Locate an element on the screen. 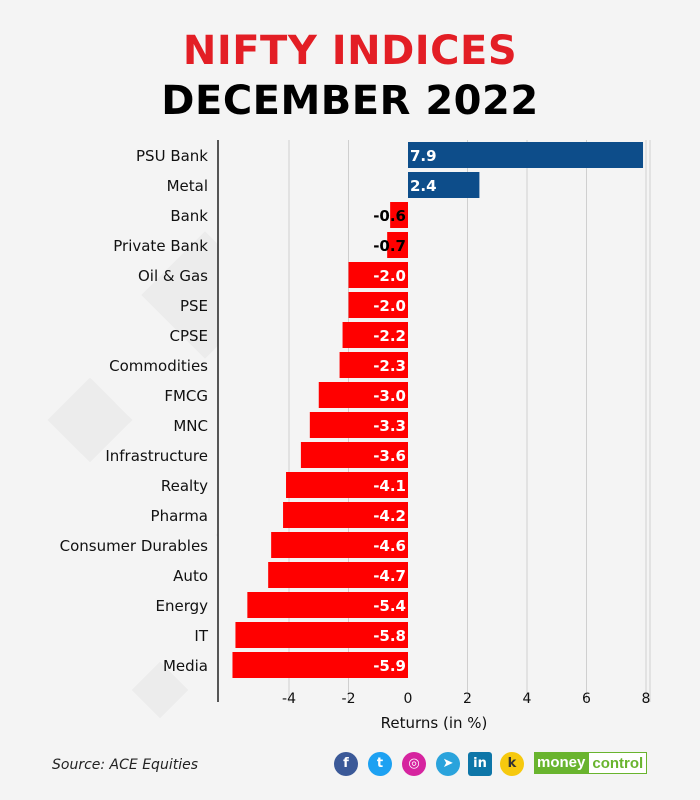 The width and height of the screenshot is (700, 800). category-label: IT is located at coordinates (201, 636).